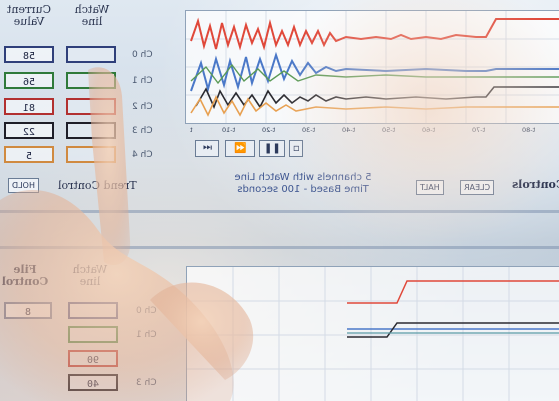  Describe the element at coordinates (93, 358) in the screenshot. I see `bottom-ch2-watch-input: 90` at that location.